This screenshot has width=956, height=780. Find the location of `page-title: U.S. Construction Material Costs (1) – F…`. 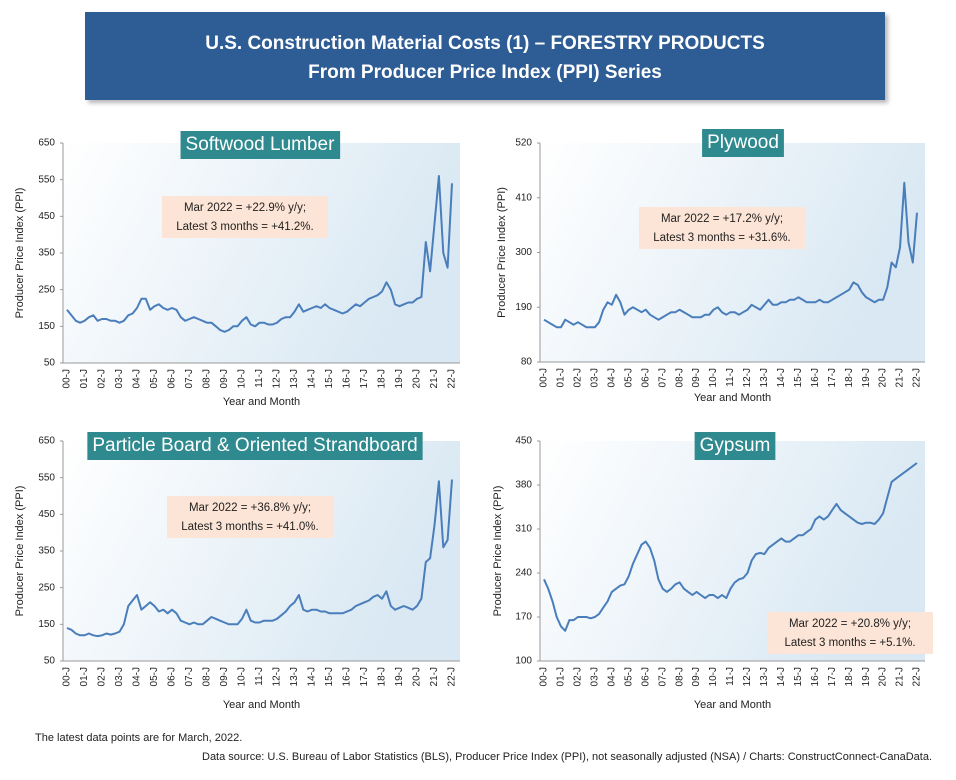

page-title: U.S. Construction Material Costs (1) – F… is located at coordinates (485, 43).